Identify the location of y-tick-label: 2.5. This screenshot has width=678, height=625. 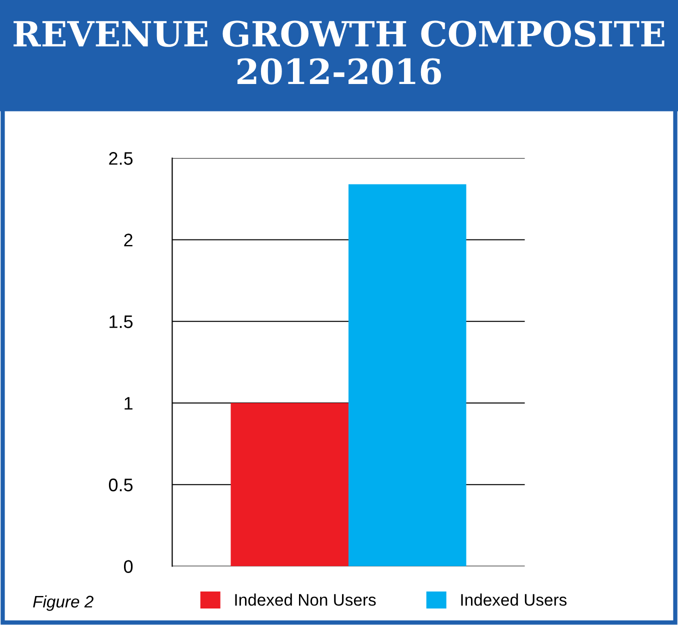
(121, 158).